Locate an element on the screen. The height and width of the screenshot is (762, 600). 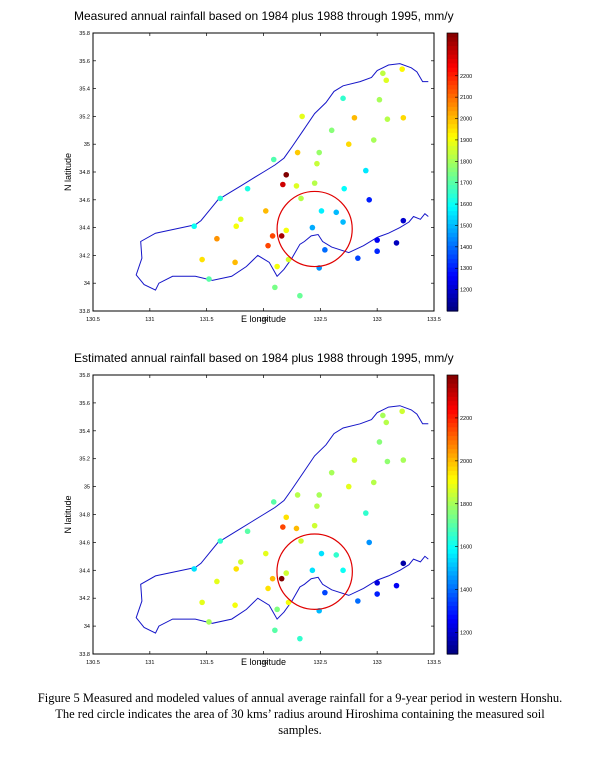
hiroshima-radius-circle is located at coordinates (314, 571).